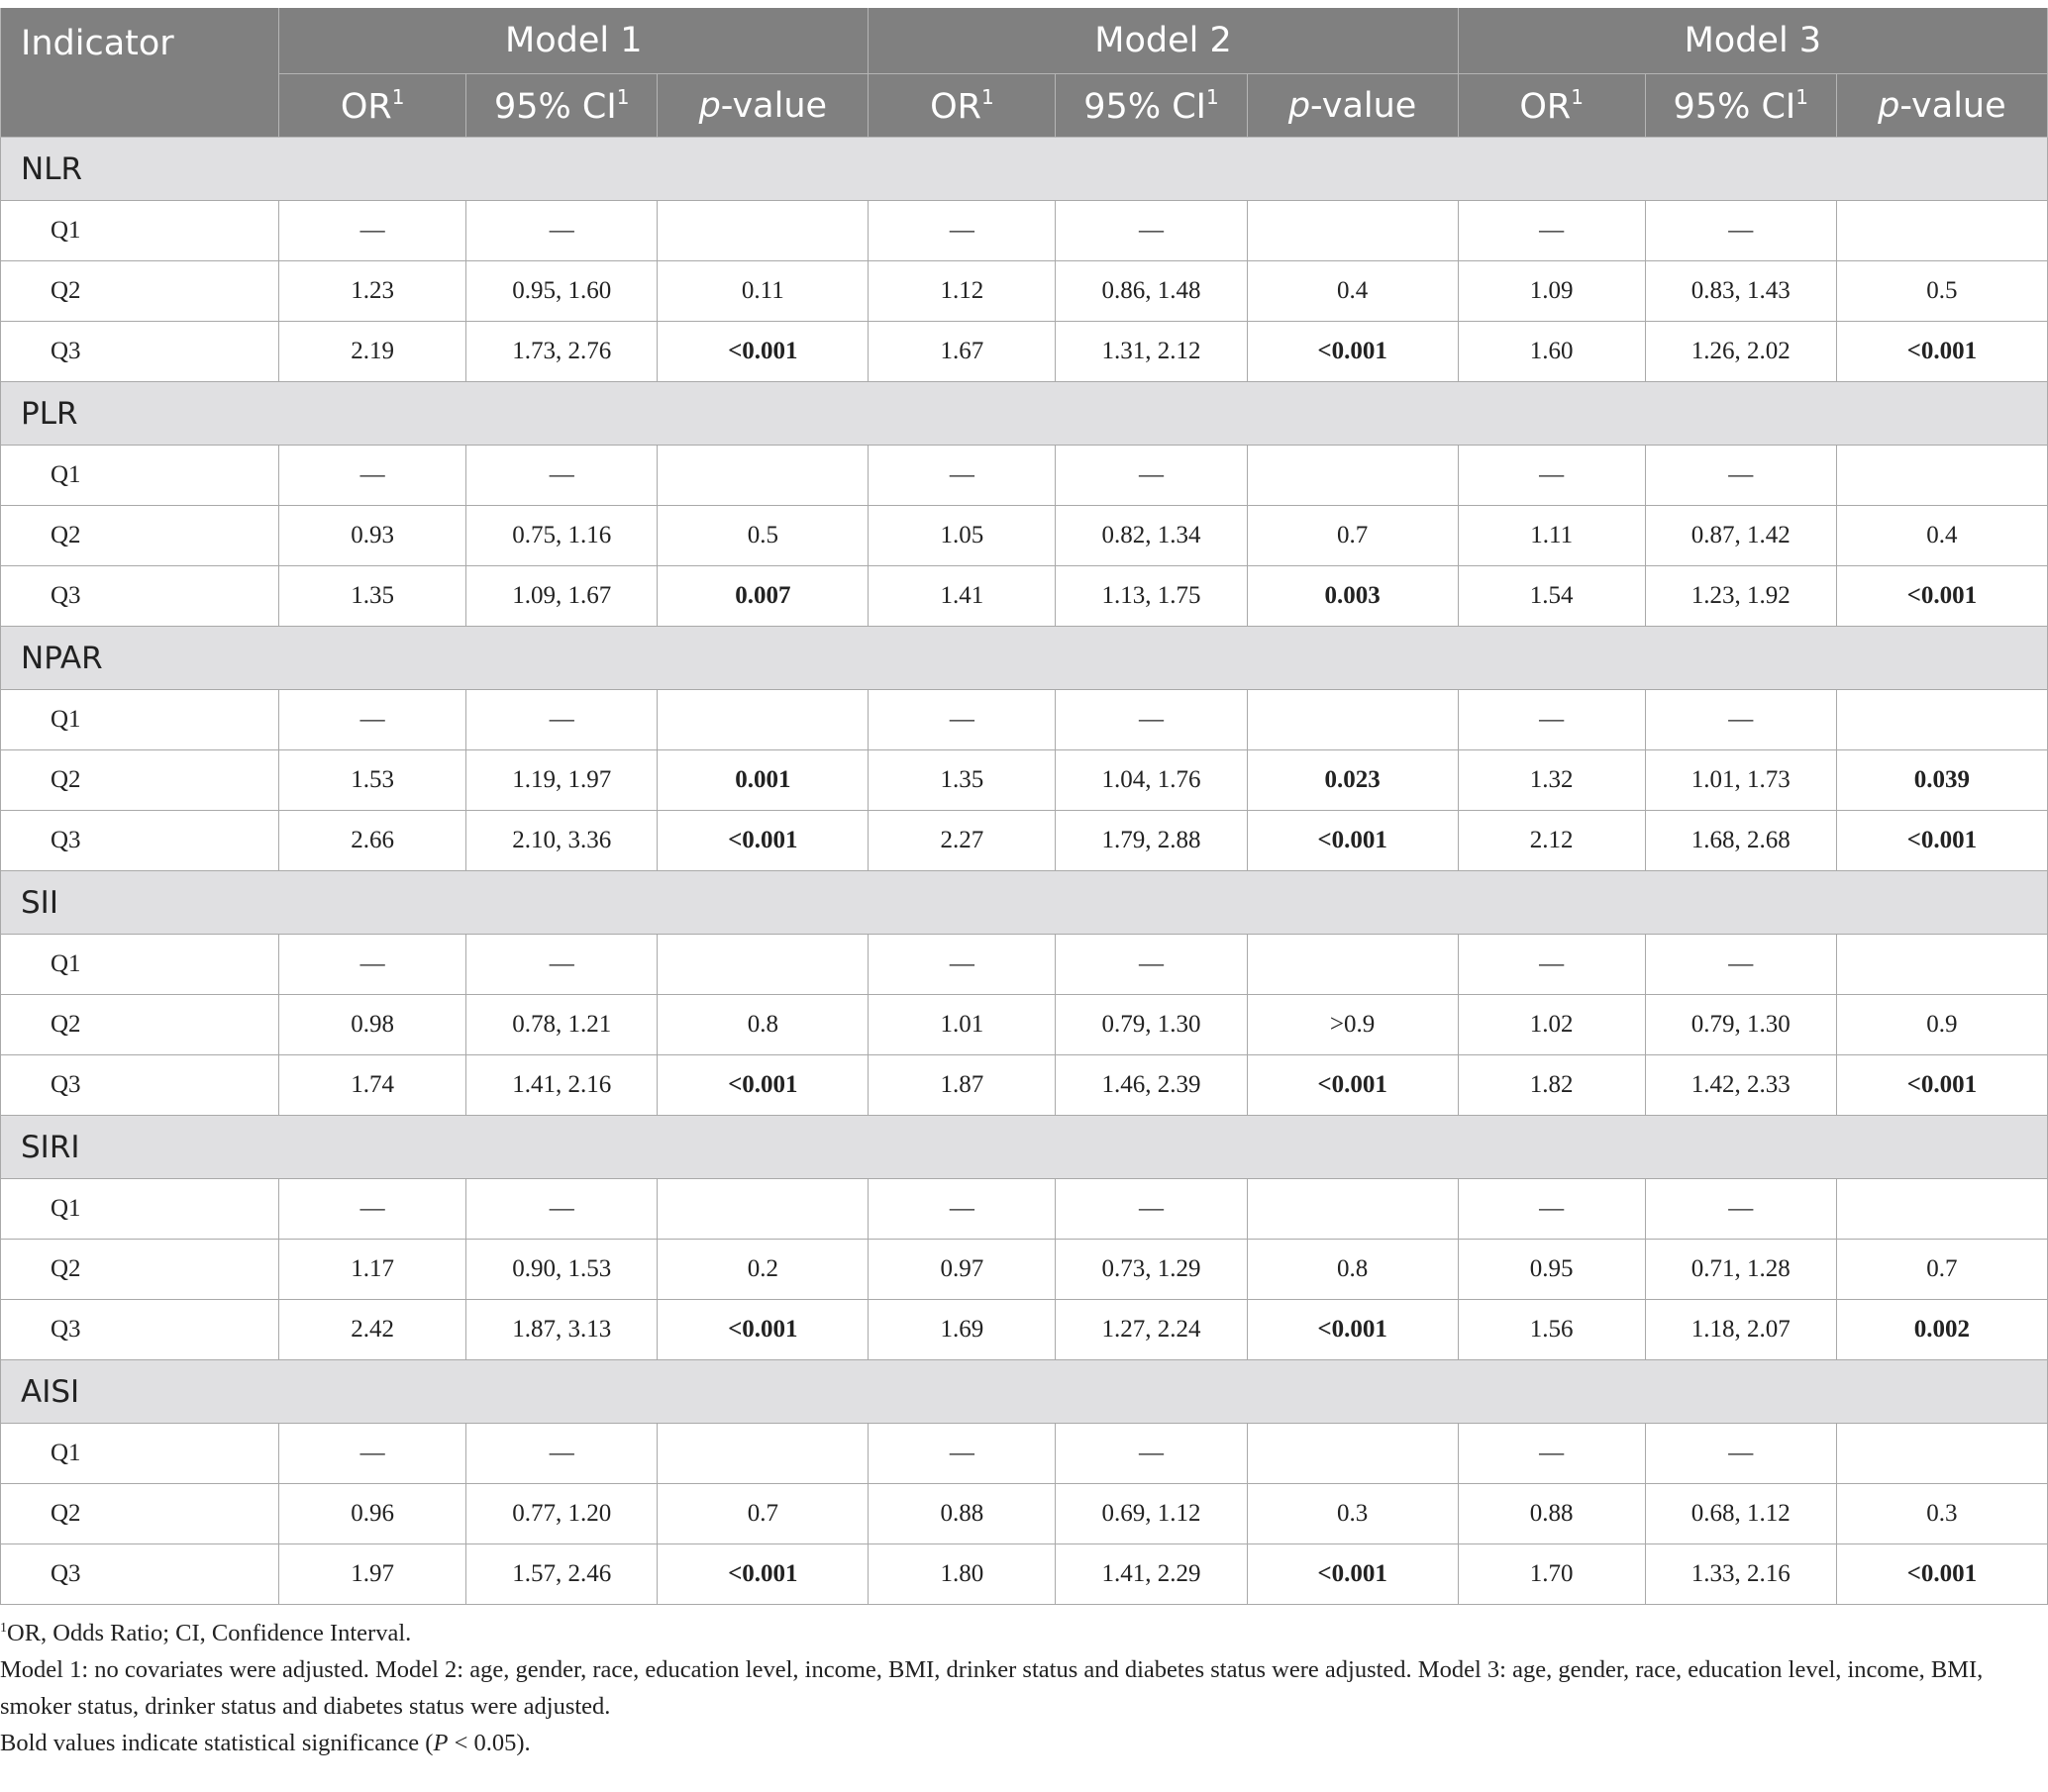 This screenshot has height=1792, width=2048. I want to click on indicator-group-label: NLR, so click(1024, 169).